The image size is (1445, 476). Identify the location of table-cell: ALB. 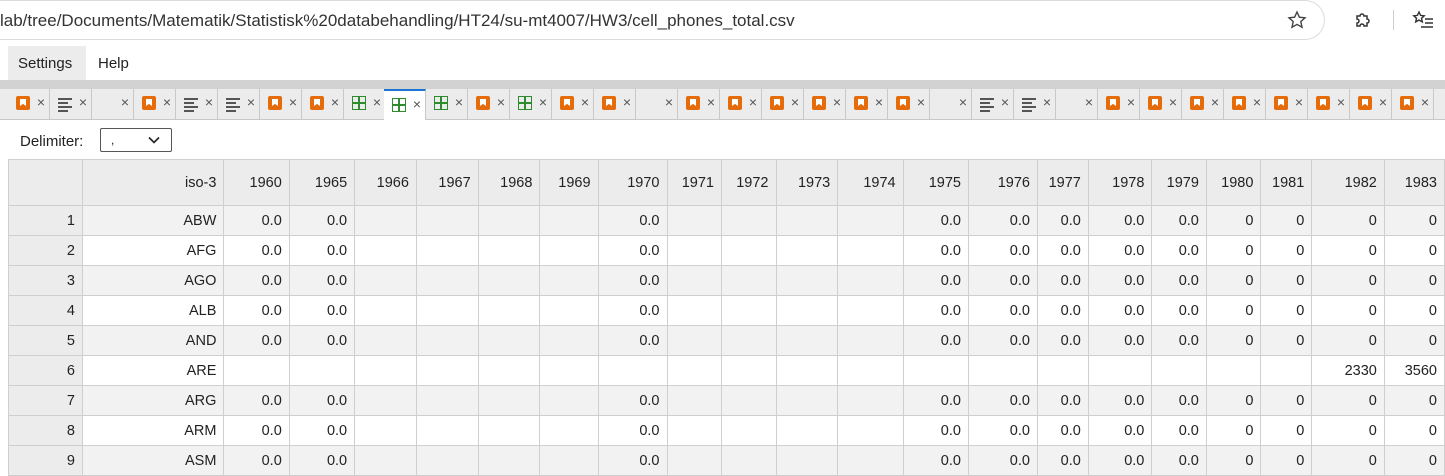
(153, 310).